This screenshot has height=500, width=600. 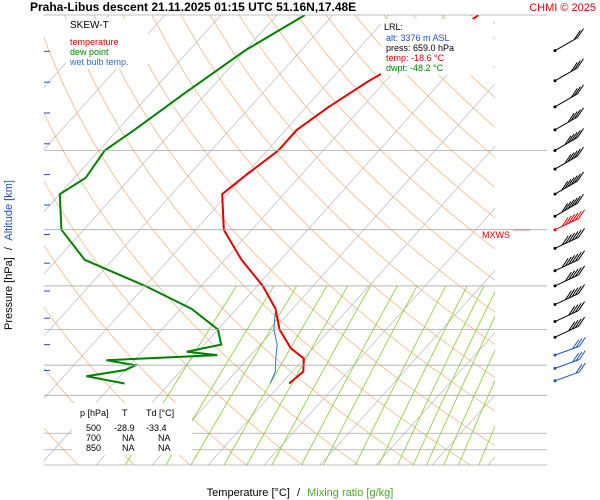 What do you see at coordinates (300, 493) in the screenshot?
I see `x-axis-title: Temperature [°C] / Mixing ratio [g/kg]` at bounding box center [300, 493].